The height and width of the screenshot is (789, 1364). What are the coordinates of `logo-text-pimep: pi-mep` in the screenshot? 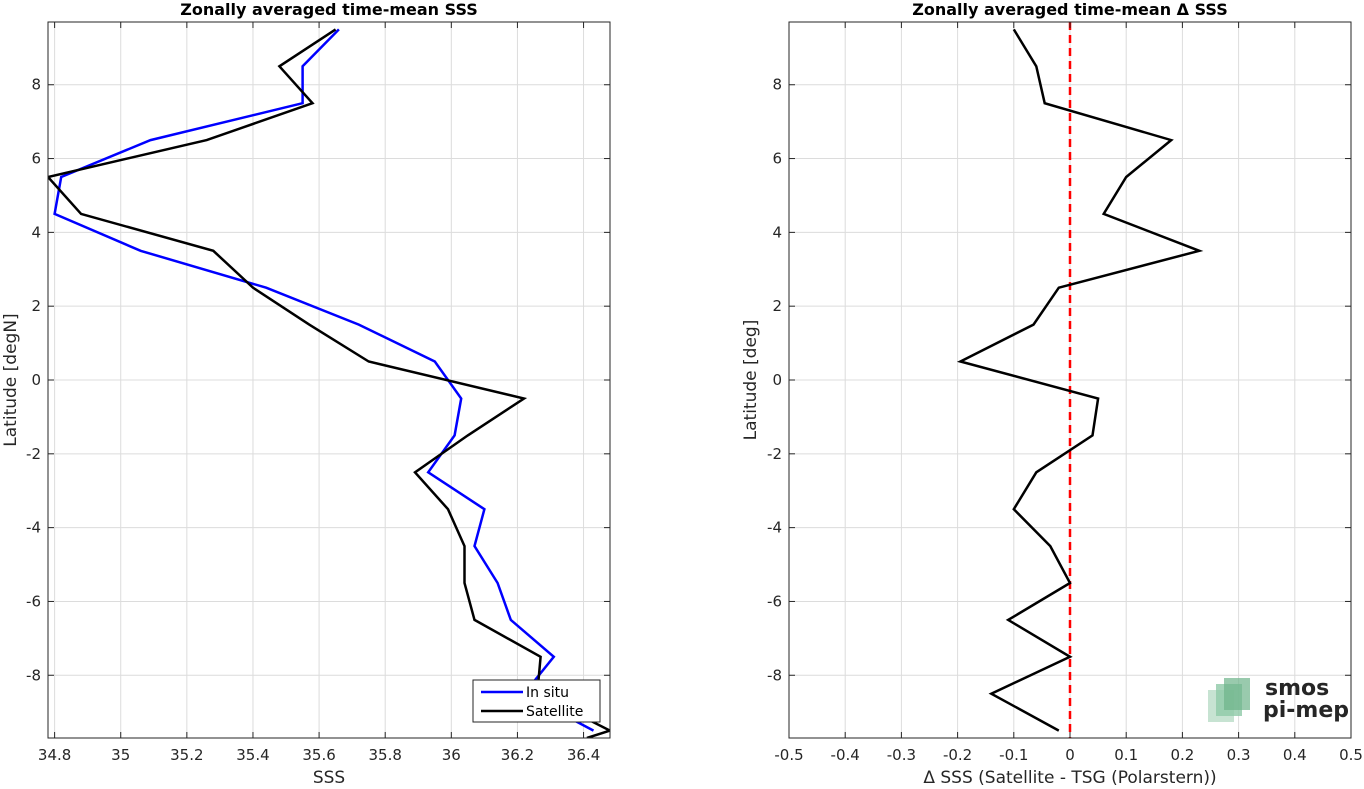 It's located at (1306, 710).